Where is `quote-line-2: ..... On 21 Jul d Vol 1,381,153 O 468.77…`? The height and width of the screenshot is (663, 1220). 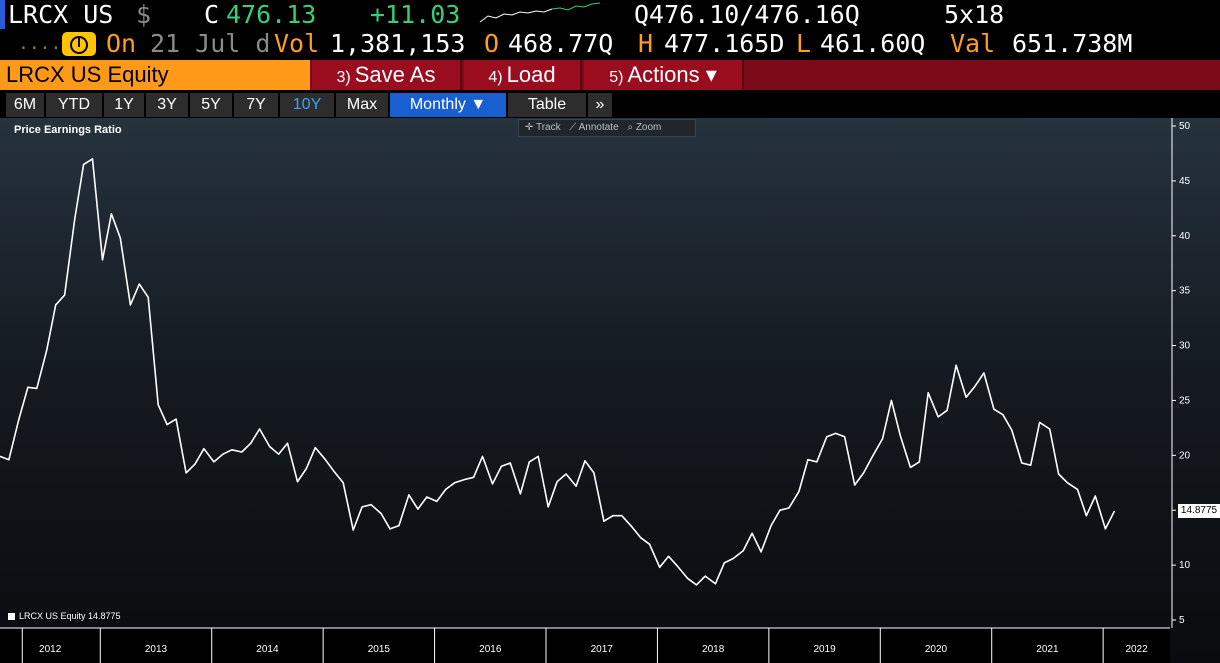 quote-line-2: ..... On 21 Jul d Vol 1,381,153 O 468.77… is located at coordinates (610, 44).